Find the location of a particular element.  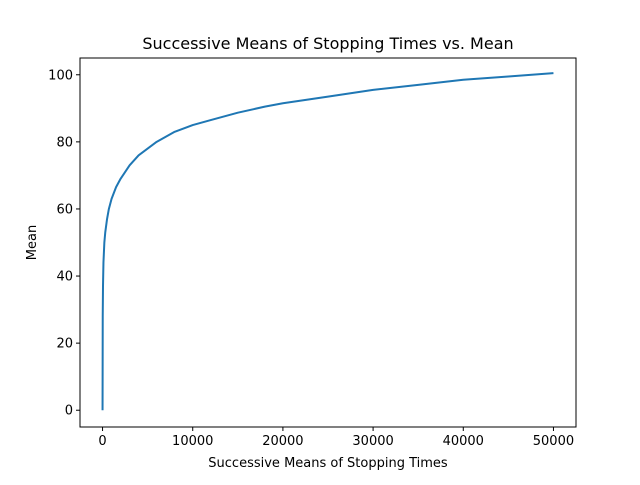

x-tick-label: 30000 is located at coordinates (372, 441).